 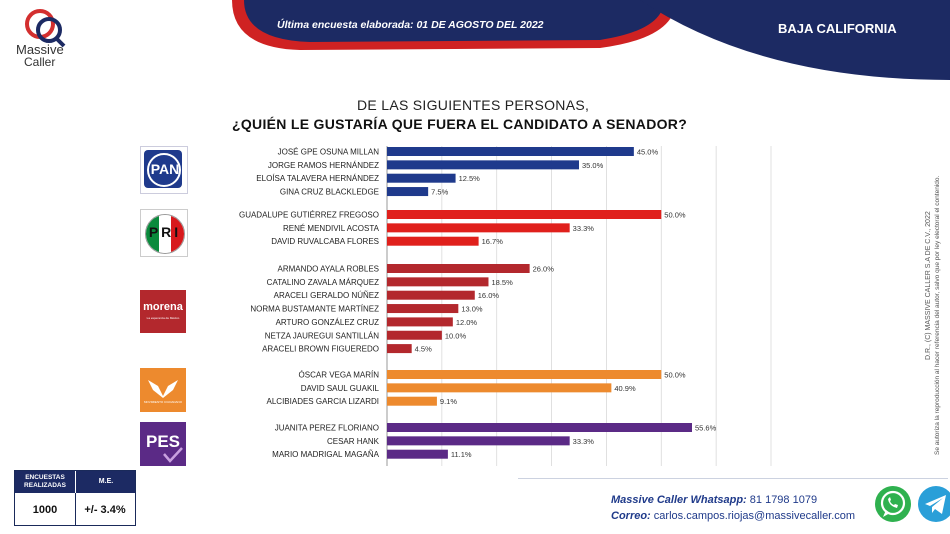 I want to click on pan-logo: PAN, so click(x=164, y=170).